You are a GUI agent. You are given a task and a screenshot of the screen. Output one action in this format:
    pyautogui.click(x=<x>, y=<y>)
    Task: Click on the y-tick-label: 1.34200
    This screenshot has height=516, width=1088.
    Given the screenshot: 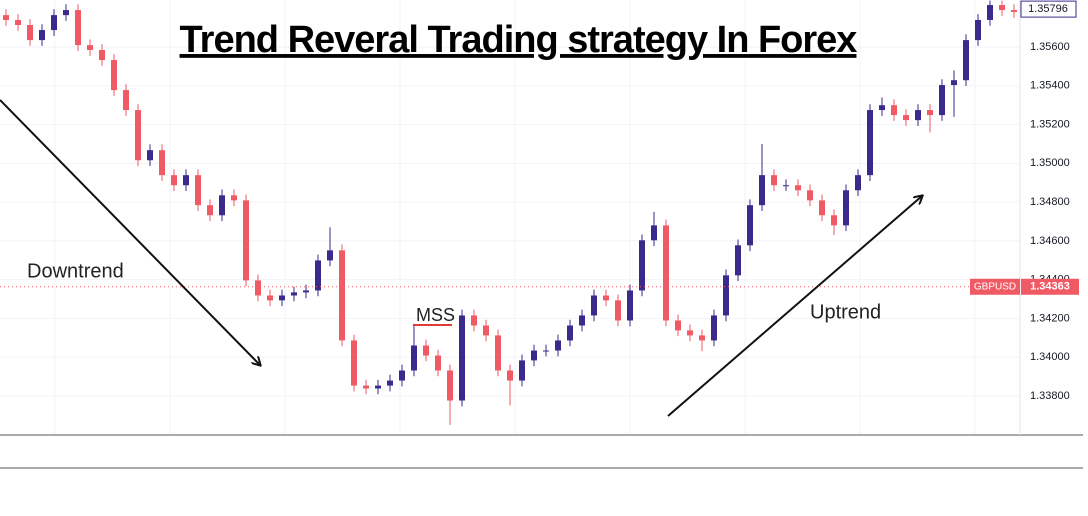 What is the action you would take?
    pyautogui.click(x=1050, y=318)
    